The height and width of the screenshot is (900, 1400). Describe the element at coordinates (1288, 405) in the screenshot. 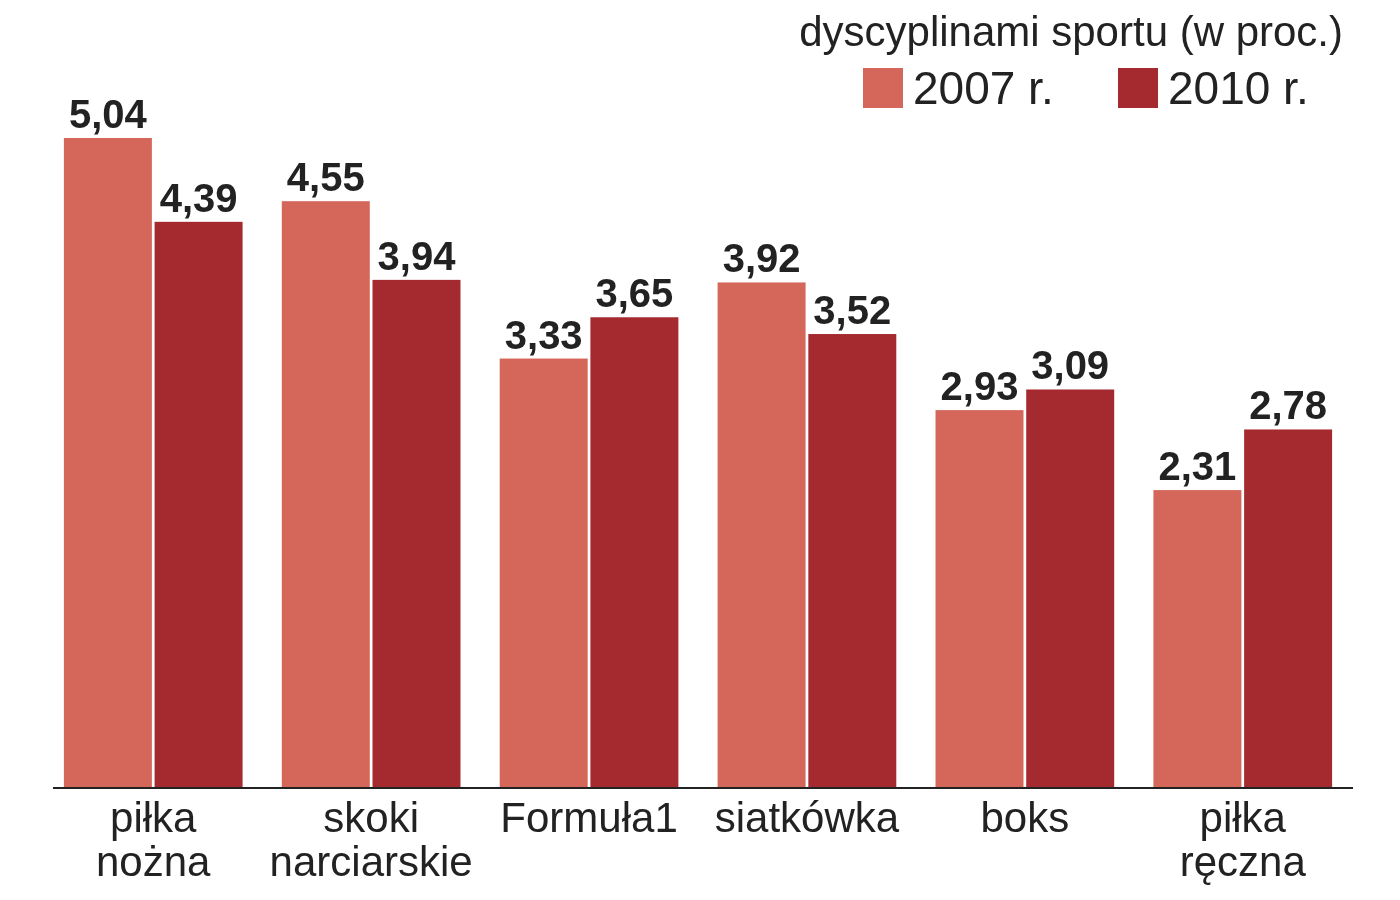

I see `data-label: 2,78` at that location.